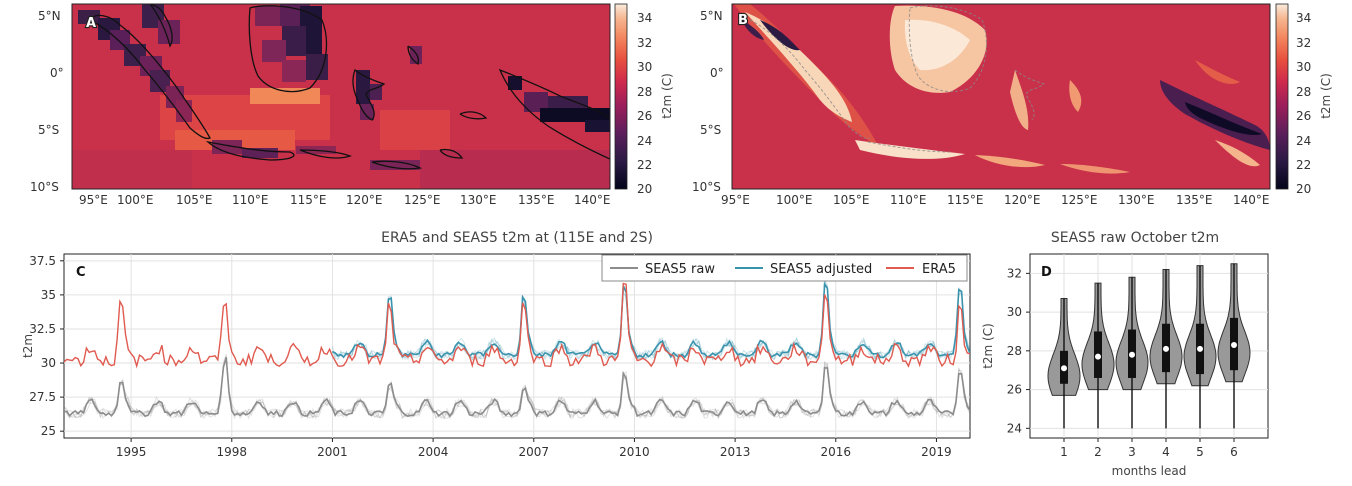  I want to click on y-tick-label: 37.5, so click(42, 261).